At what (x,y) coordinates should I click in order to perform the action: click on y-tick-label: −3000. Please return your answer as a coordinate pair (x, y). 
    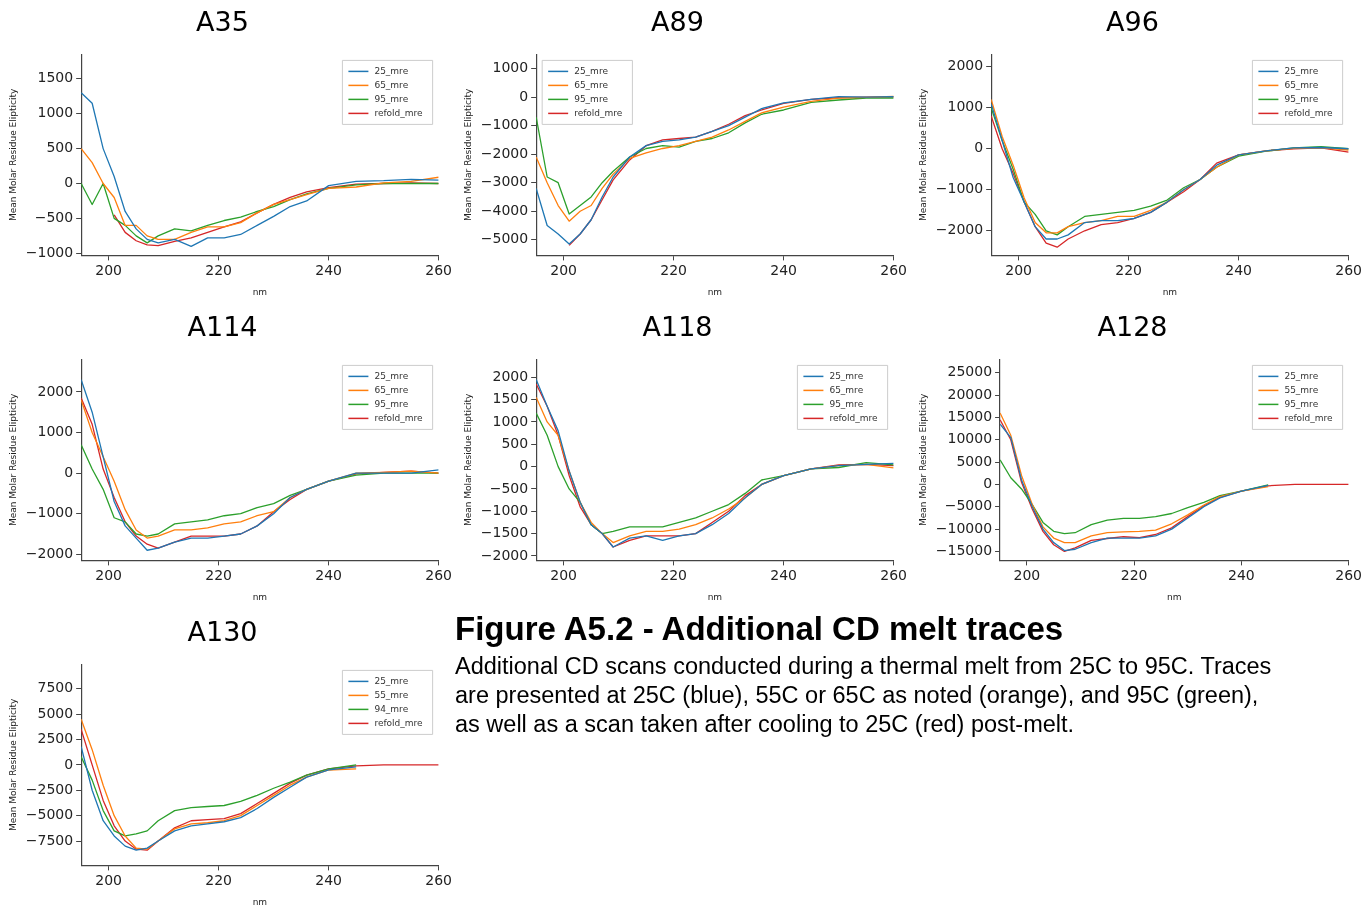
    Looking at the image, I should click on (504, 181).